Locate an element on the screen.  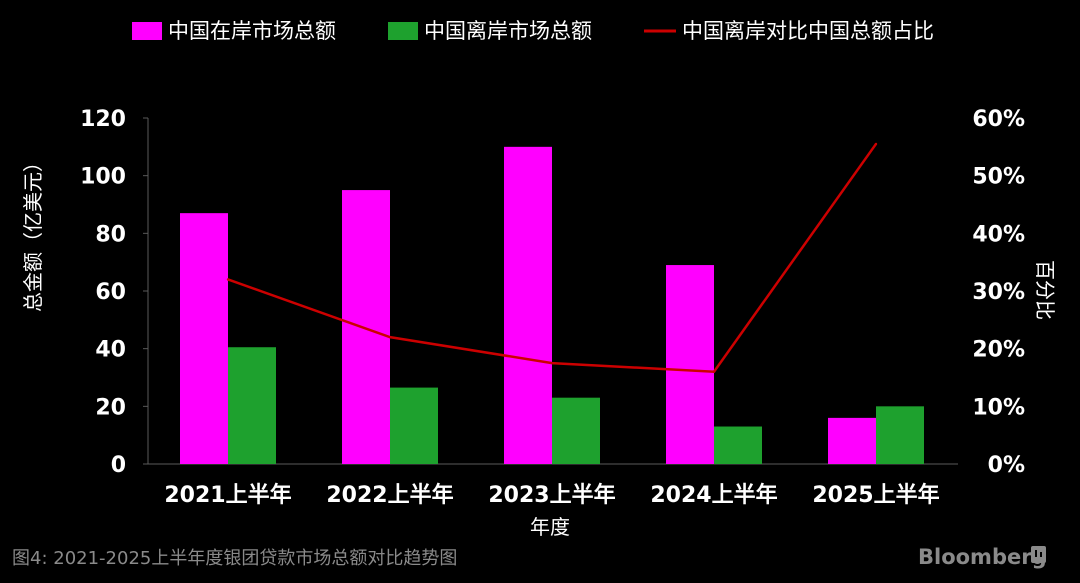
x-axis-title: 年度 is located at coordinates (550, 527).